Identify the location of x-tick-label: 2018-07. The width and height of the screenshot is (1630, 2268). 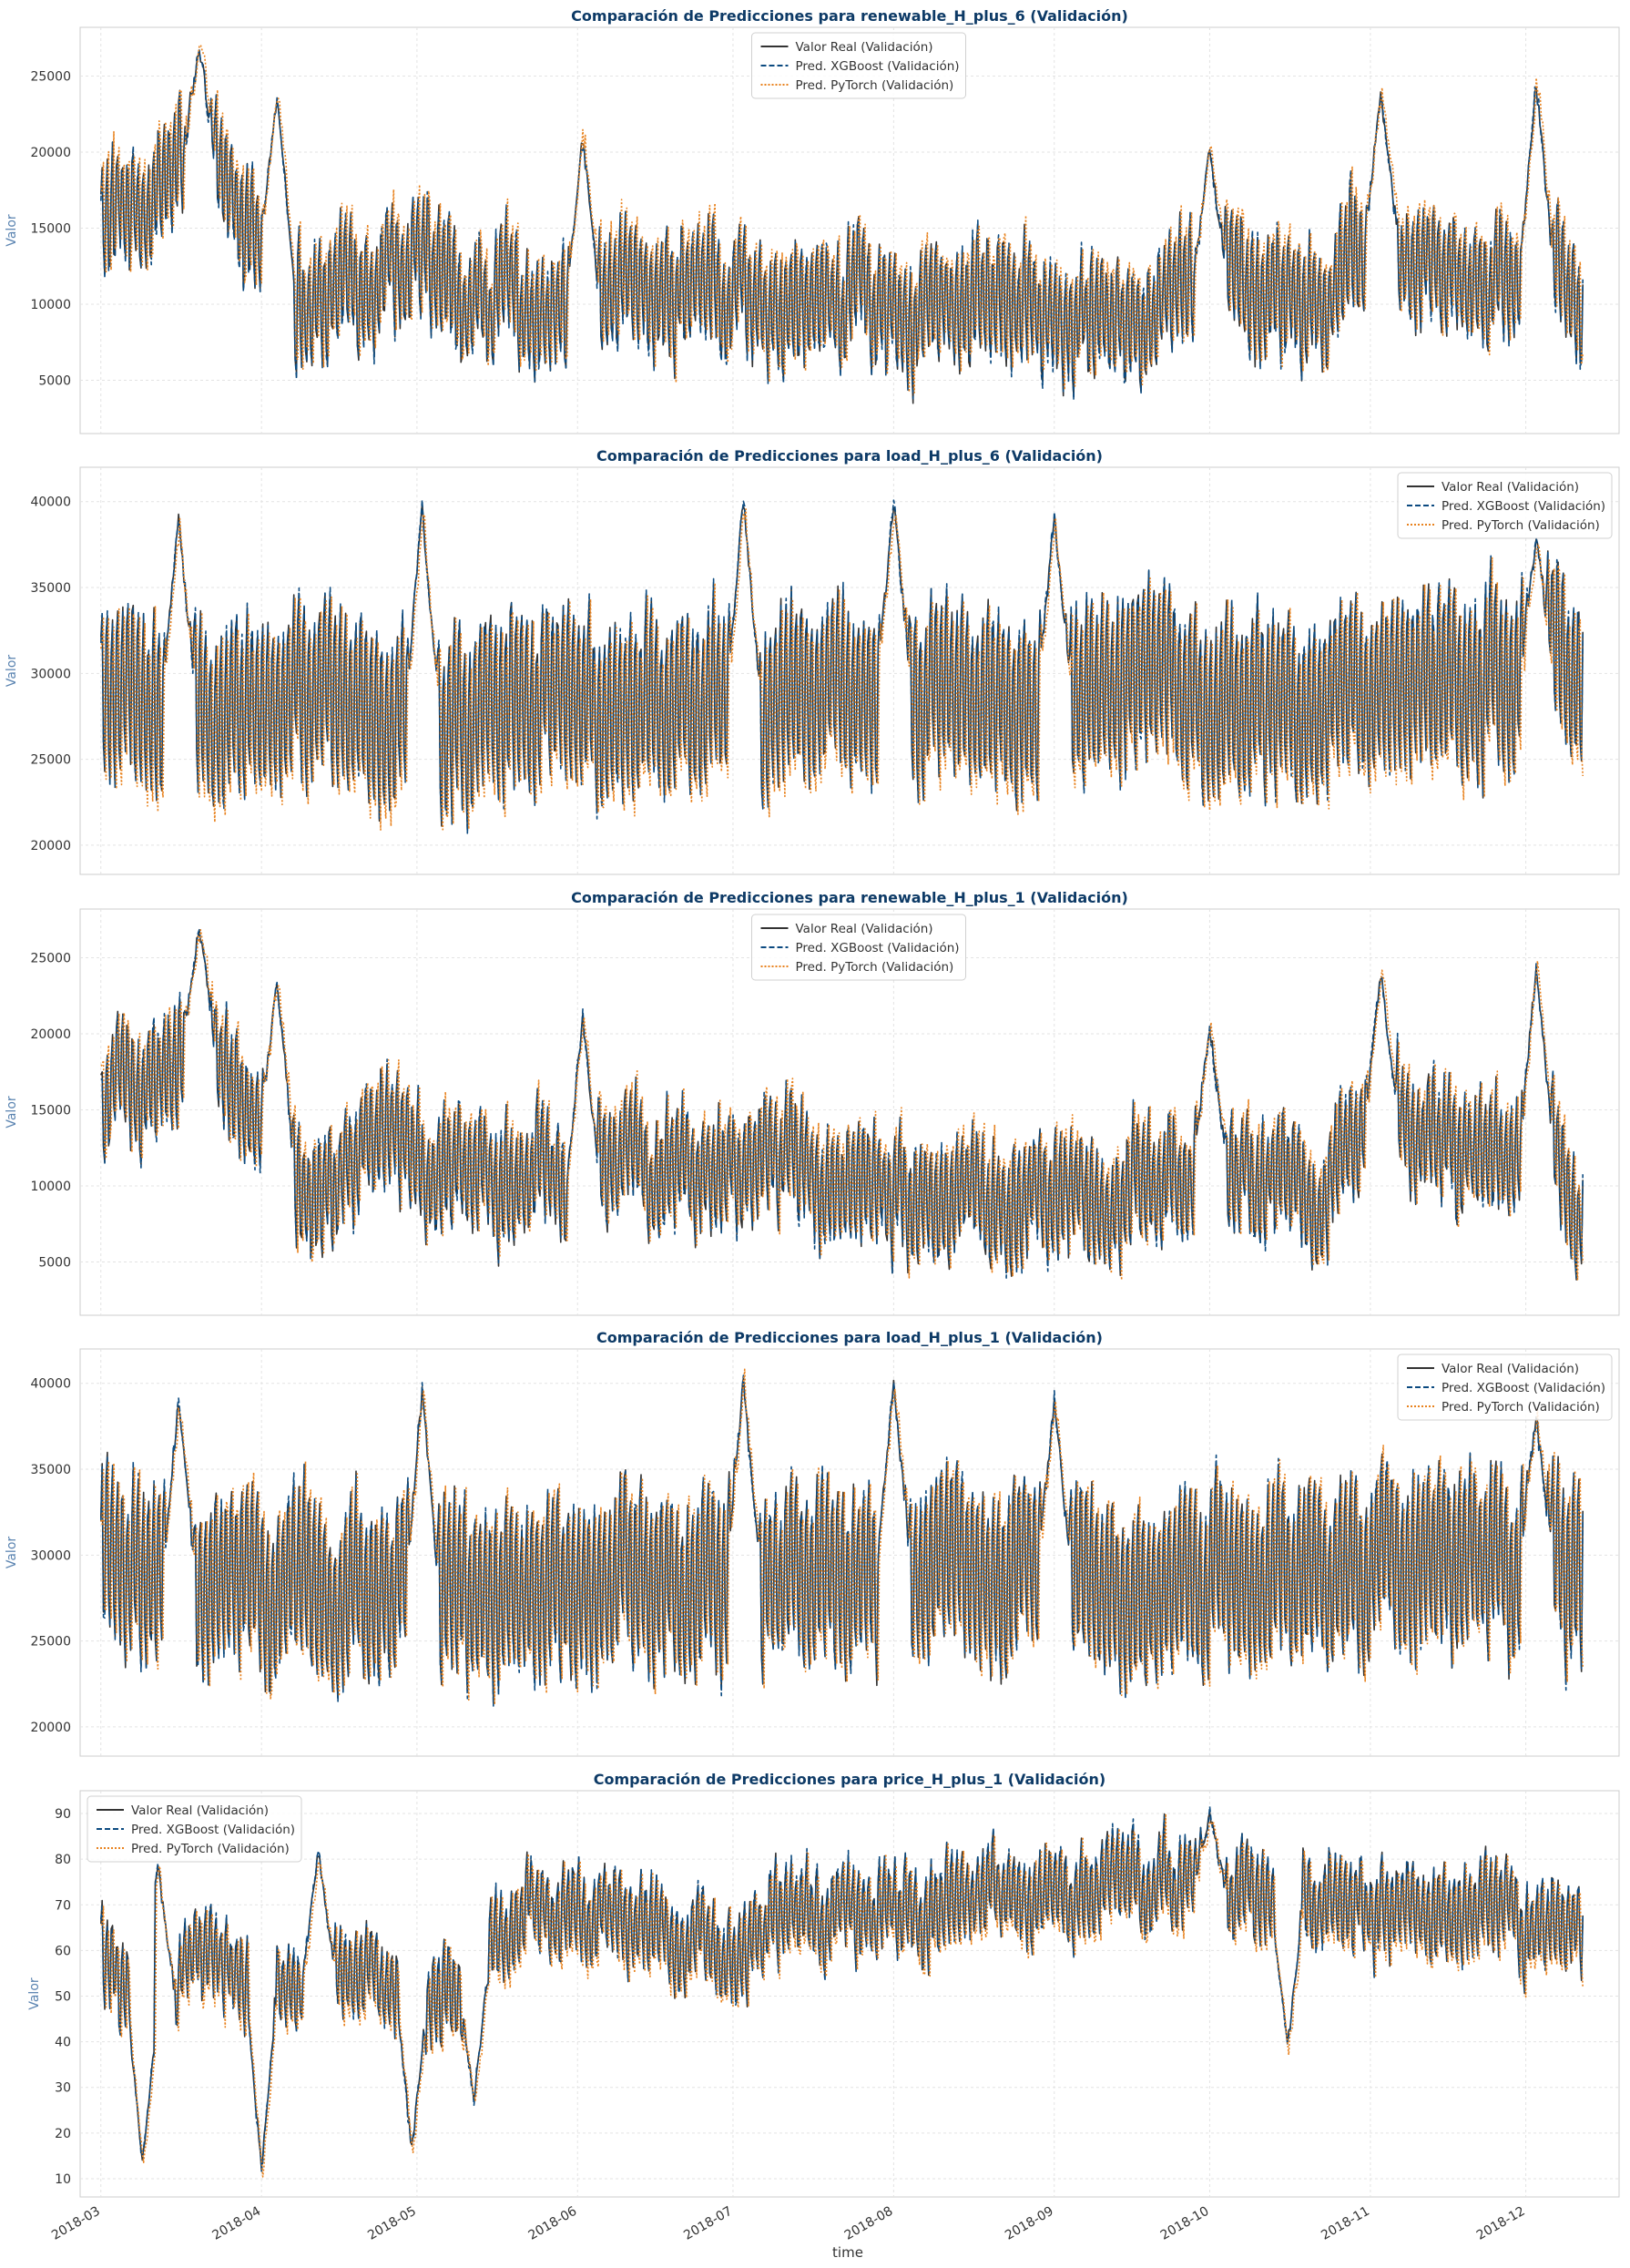
(708, 2223).